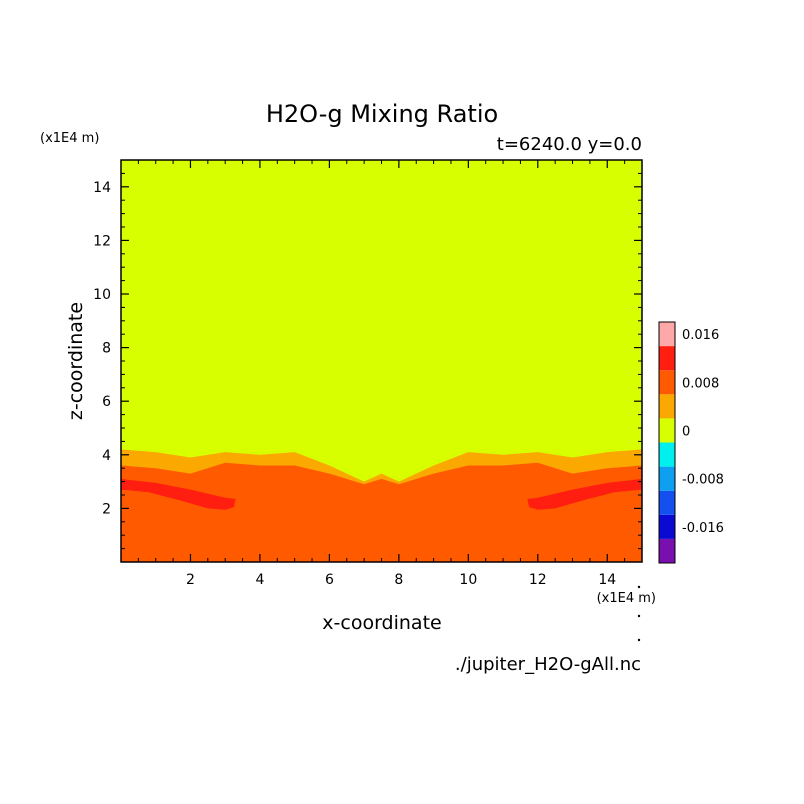 Image resolution: width=804 pixels, height=804 pixels. Describe the element at coordinates (106, 349) in the screenshot. I see `y-tick-label: 8` at that location.